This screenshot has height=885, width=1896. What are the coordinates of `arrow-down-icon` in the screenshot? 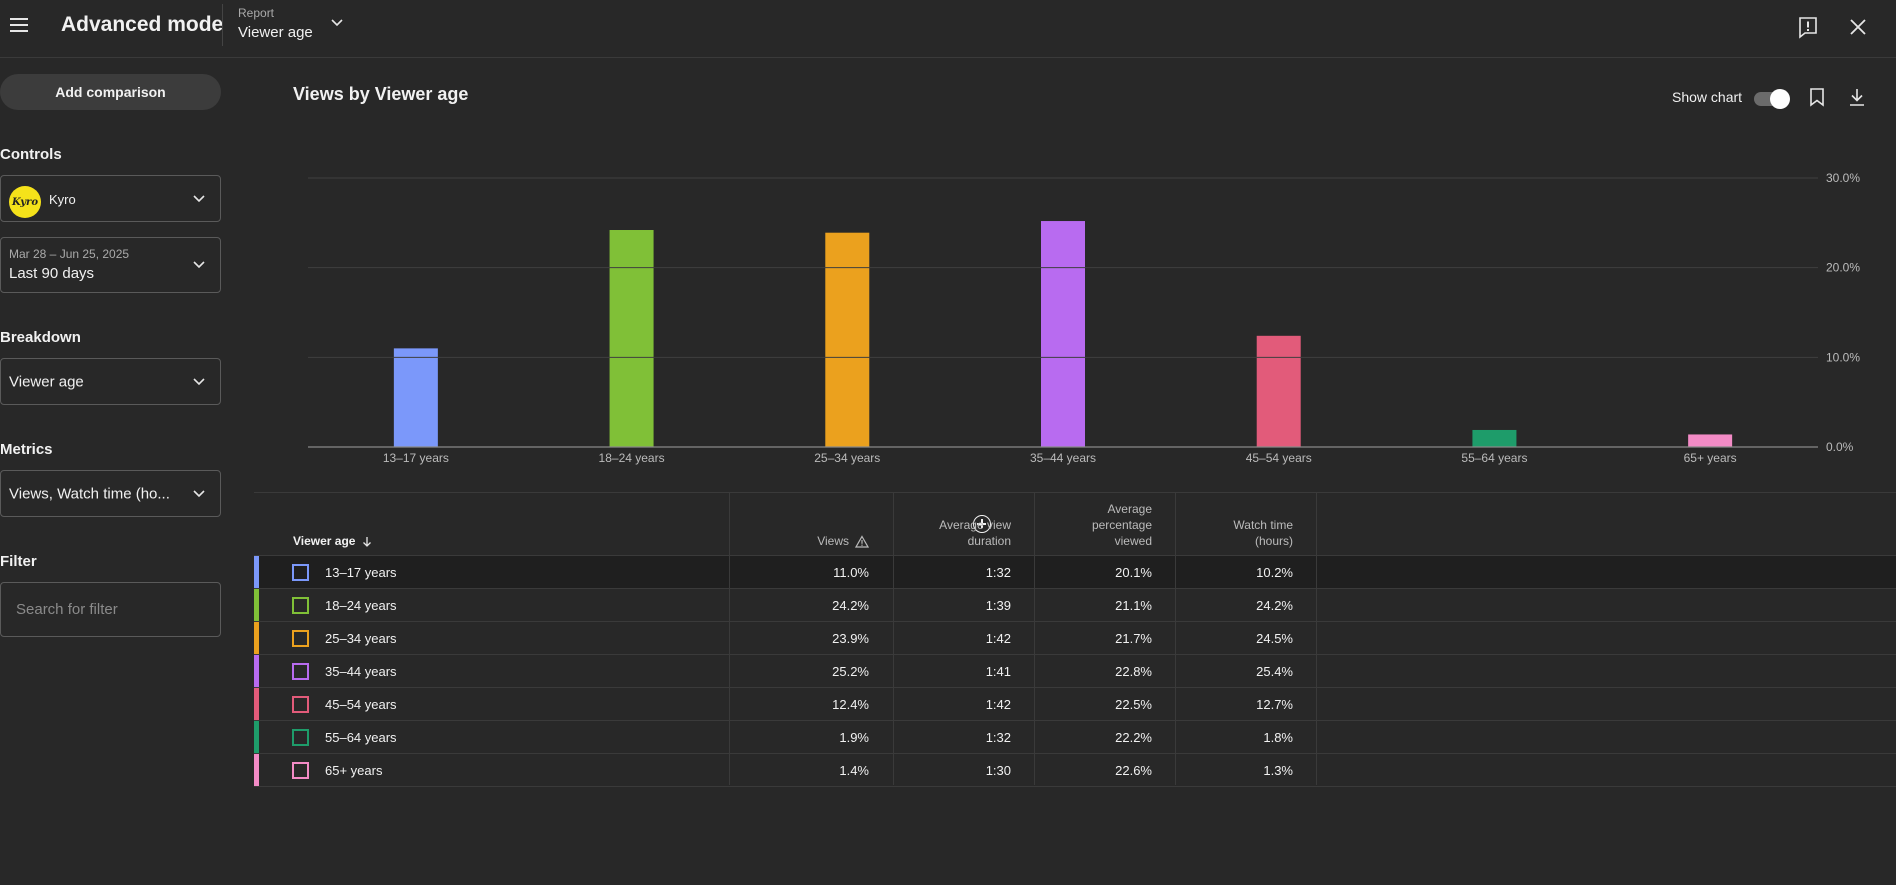 It's located at (367, 542).